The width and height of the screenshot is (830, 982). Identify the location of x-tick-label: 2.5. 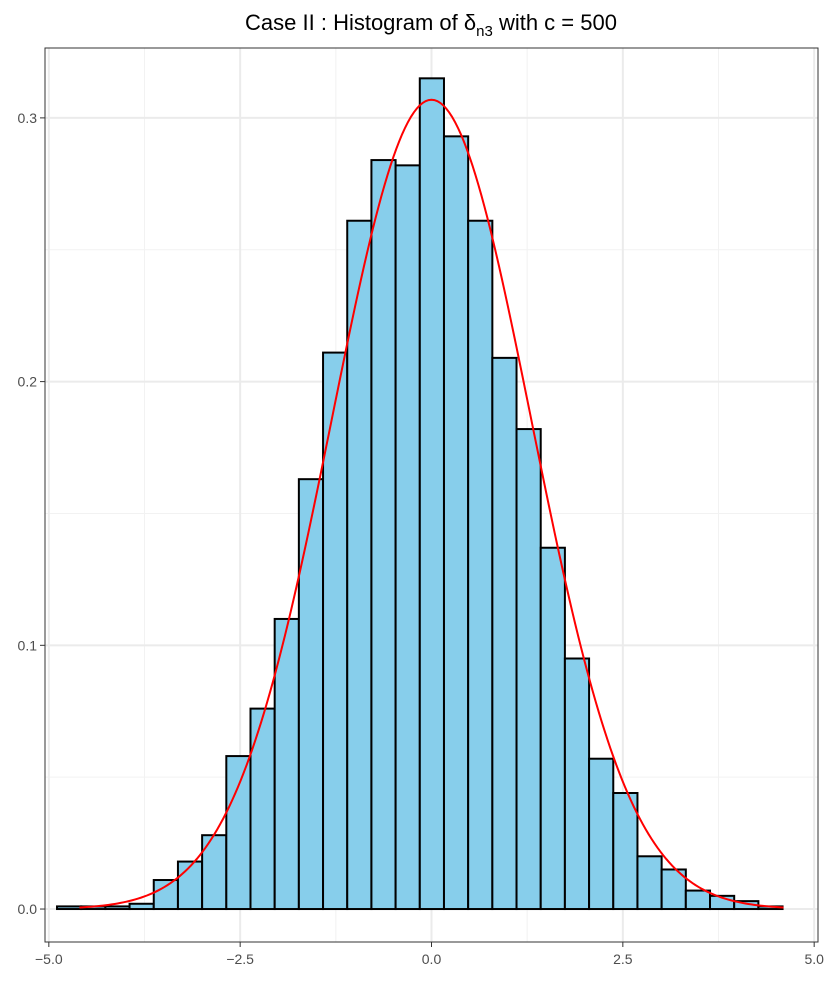
(623, 959).